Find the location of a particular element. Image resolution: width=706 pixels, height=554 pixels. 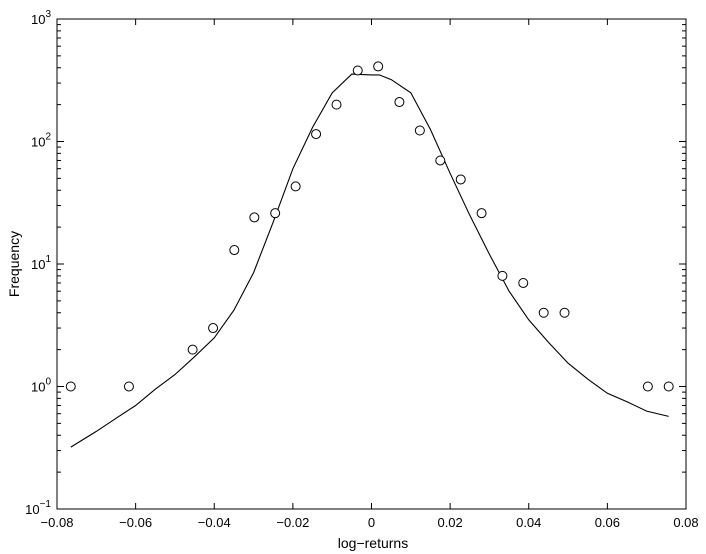

y-tick-label: 10² is located at coordinates (41, 141).